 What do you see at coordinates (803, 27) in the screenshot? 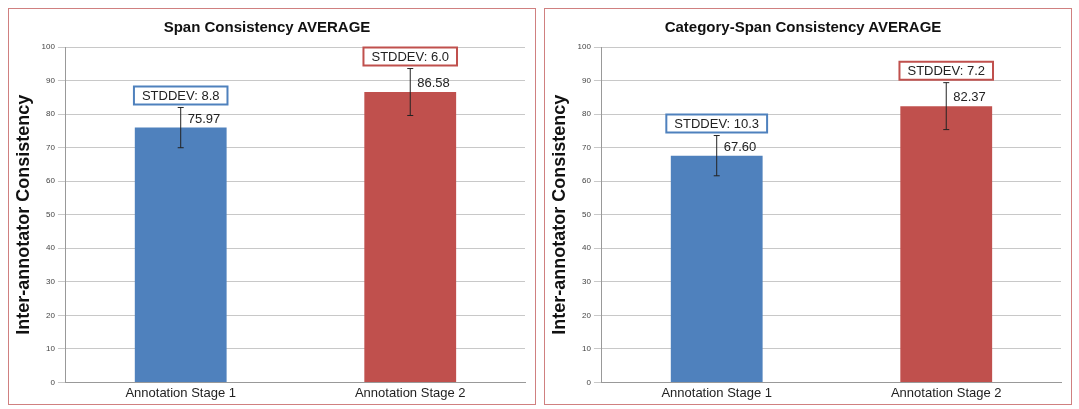
I see `chart-title: Category-Span Consistency AVERAGE` at bounding box center [803, 27].